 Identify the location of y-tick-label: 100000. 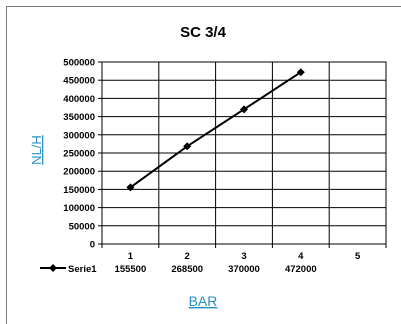
(79, 208).